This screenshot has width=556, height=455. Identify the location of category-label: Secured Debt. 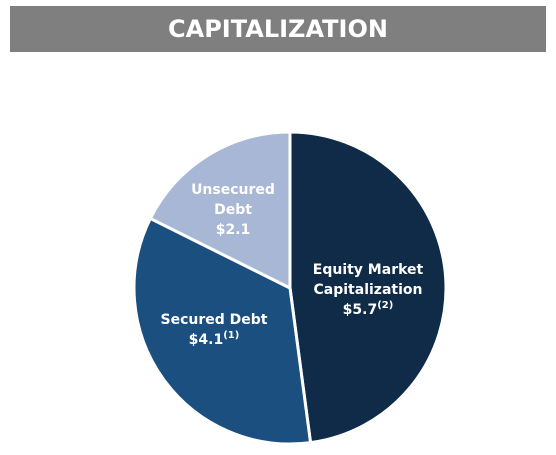
(214, 320).